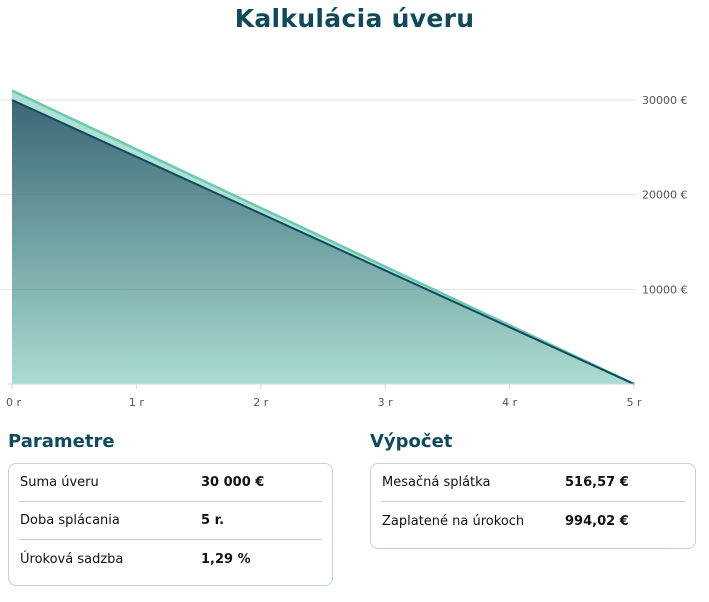 Image resolution: width=709 pixels, height=602 pixels. I want to click on parameter-value: 5 r., so click(213, 520).